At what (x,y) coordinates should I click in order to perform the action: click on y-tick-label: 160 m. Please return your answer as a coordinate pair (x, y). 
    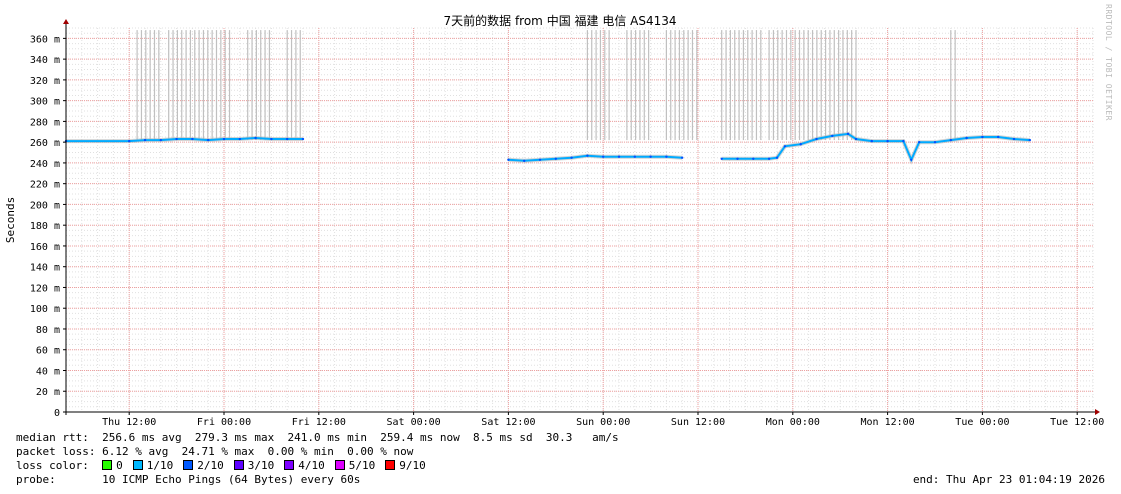
    Looking at the image, I should click on (45, 247).